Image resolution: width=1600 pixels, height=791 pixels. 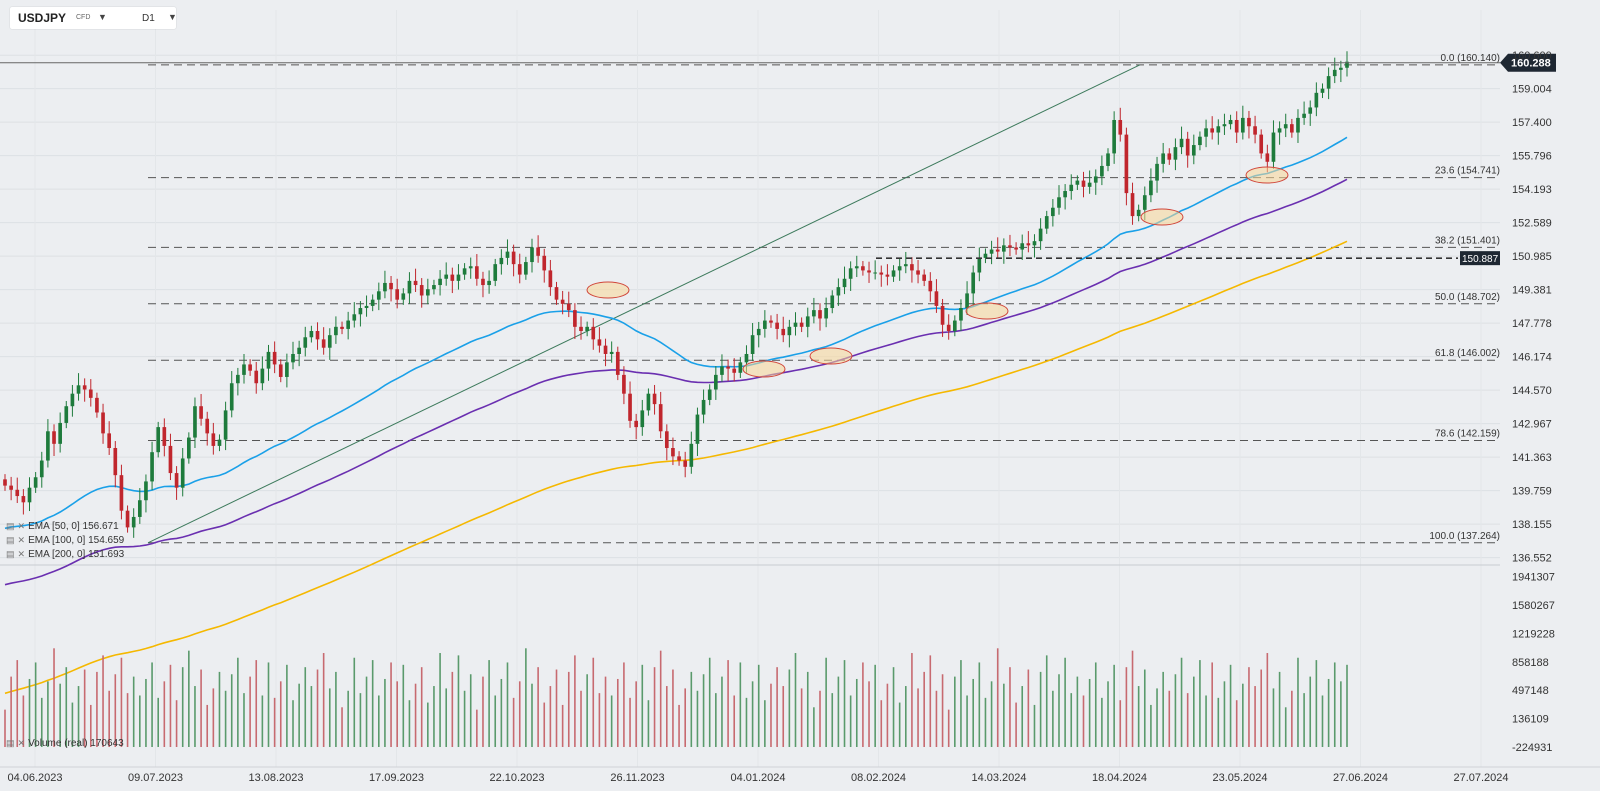 I want to click on fib-level-label: 78.6 (142.159), so click(x=1467, y=434).